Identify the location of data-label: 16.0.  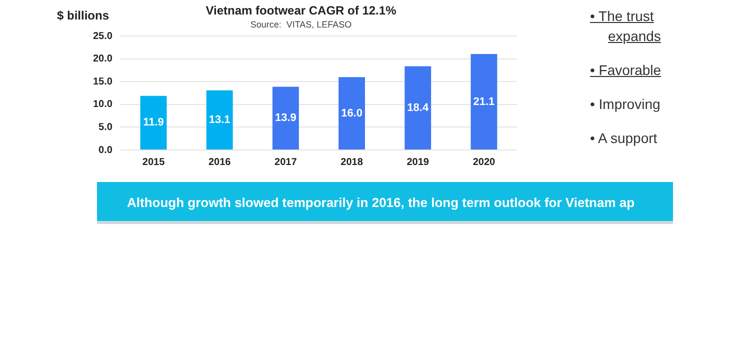
(351, 113).